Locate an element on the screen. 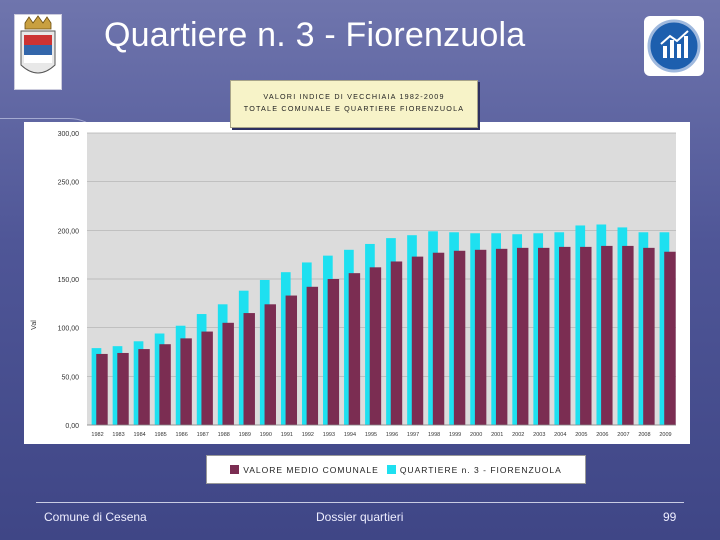 This screenshot has height=540, width=720. y-tick-label: 200,00 is located at coordinates (69, 231).